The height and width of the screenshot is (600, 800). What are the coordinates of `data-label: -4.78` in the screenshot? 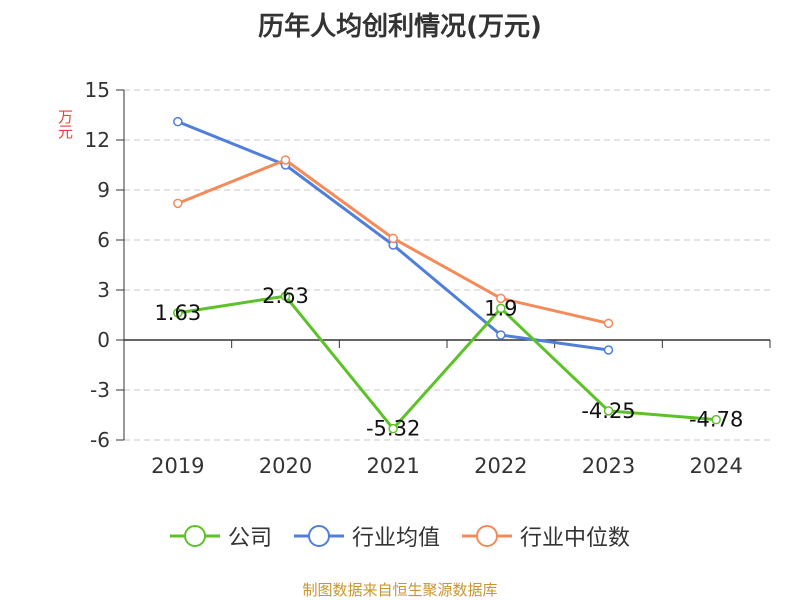 It's located at (716, 420).